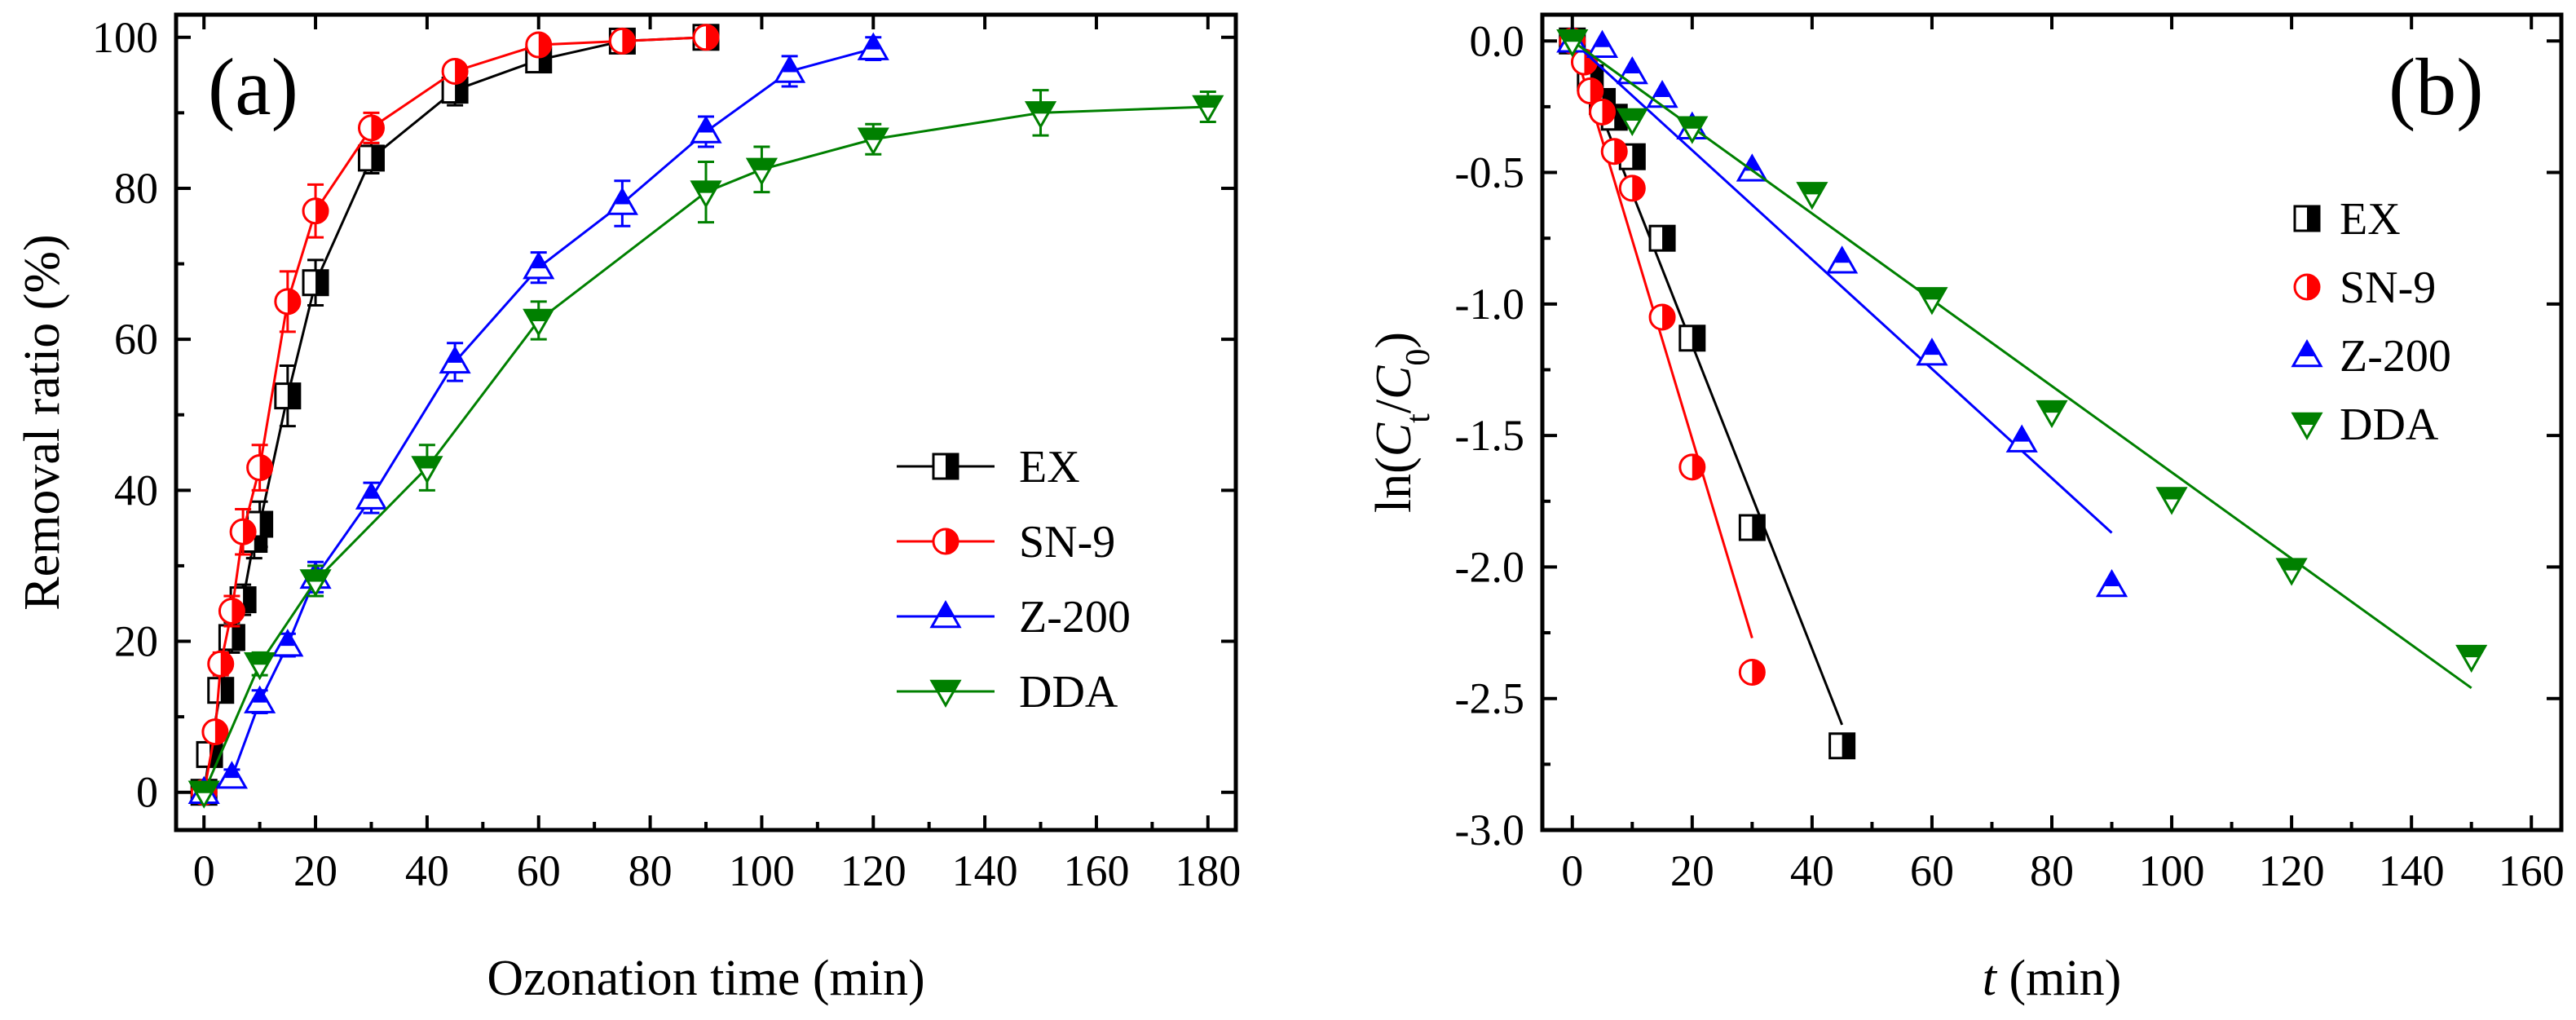  What do you see at coordinates (136, 642) in the screenshot?
I see `a-y-tick-label: 20` at bounding box center [136, 642].